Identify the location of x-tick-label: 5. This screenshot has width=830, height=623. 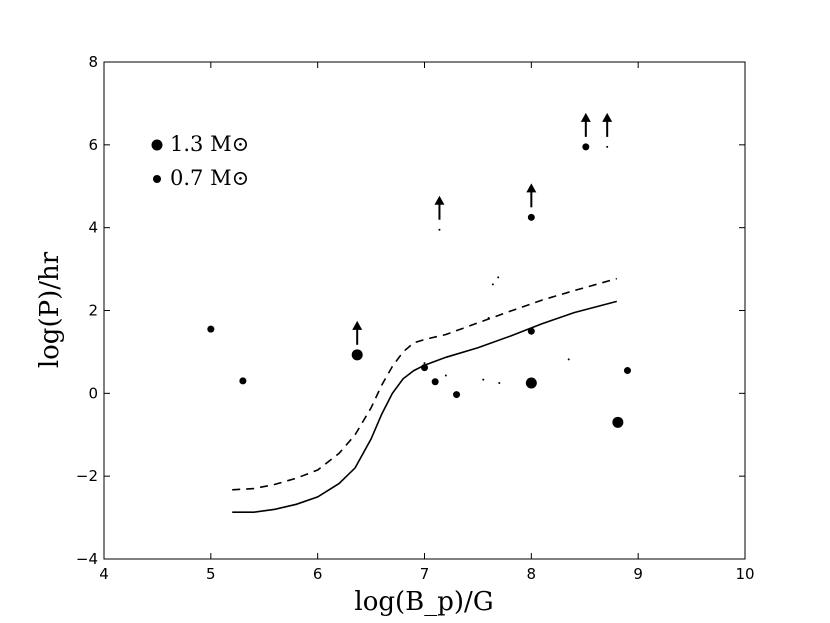
(211, 574).